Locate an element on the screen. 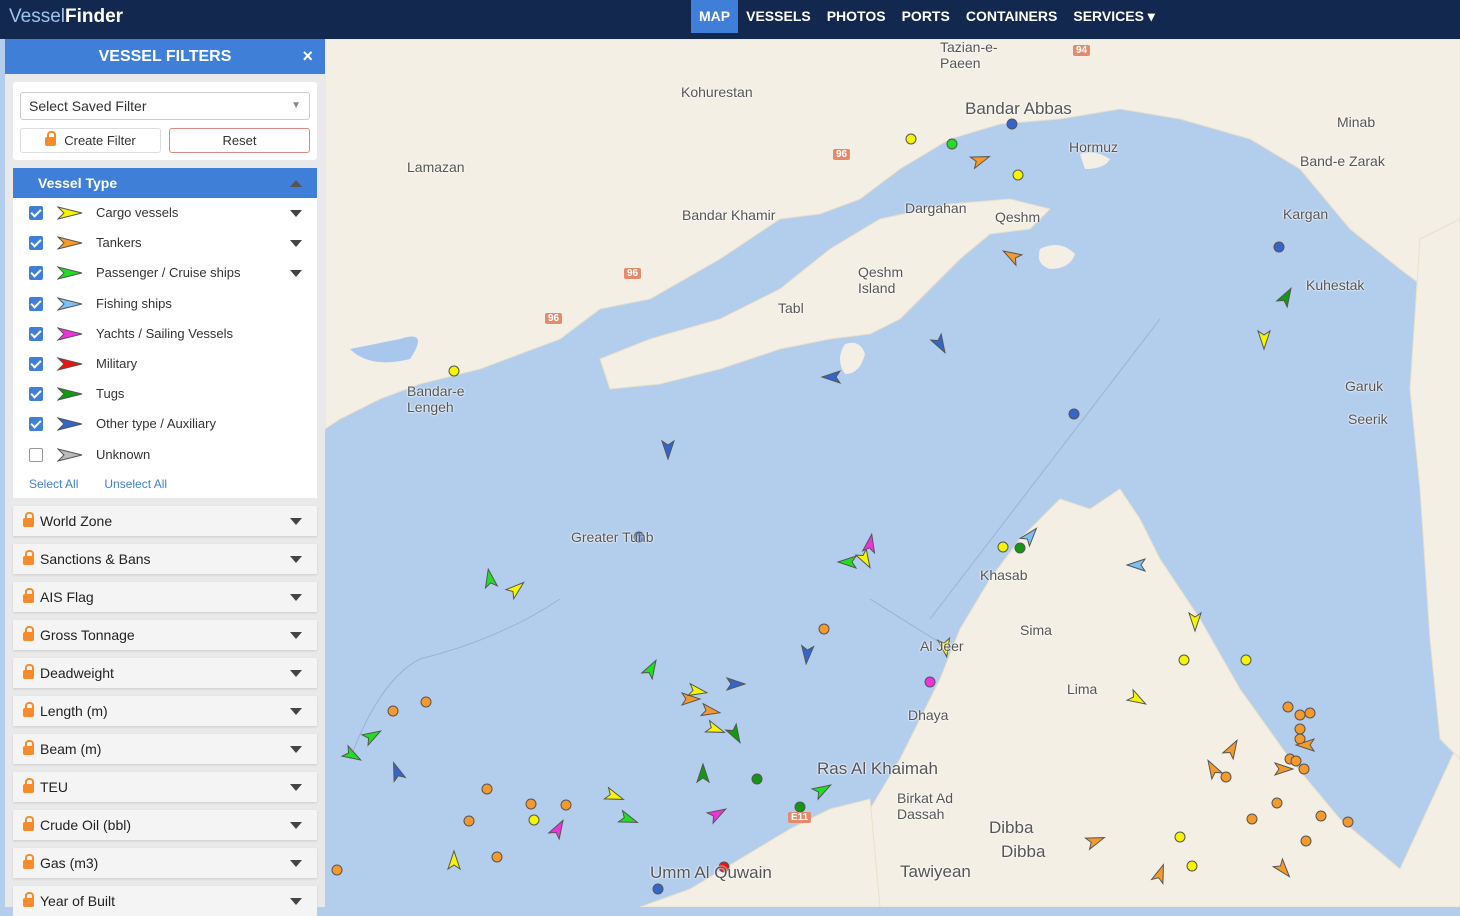 The width and height of the screenshot is (1460, 916). vessel-type-item: Yachts / Sailing Vessels is located at coordinates (165, 334).